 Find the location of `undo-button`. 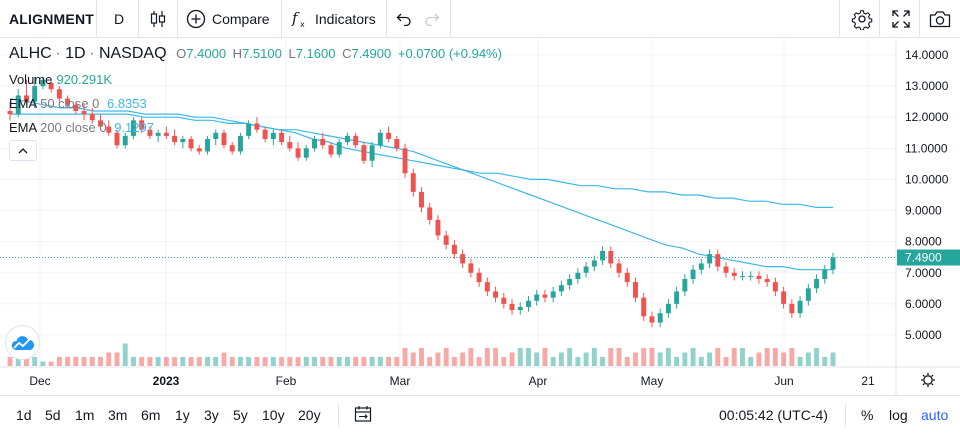

undo-button is located at coordinates (404, 19).